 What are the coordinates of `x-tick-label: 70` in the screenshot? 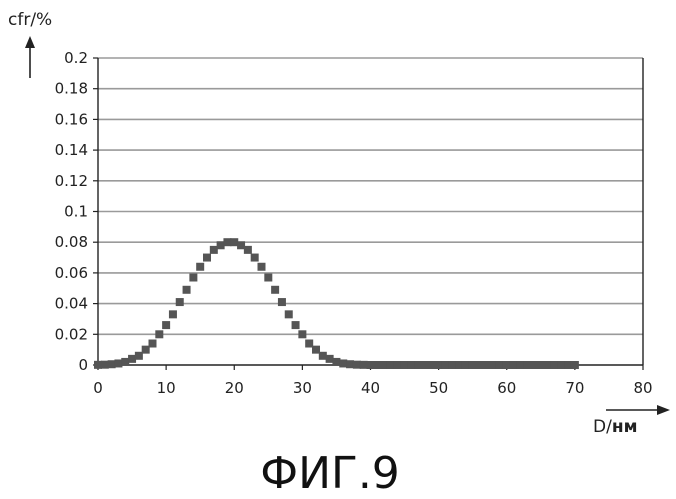 It's located at (574, 388).